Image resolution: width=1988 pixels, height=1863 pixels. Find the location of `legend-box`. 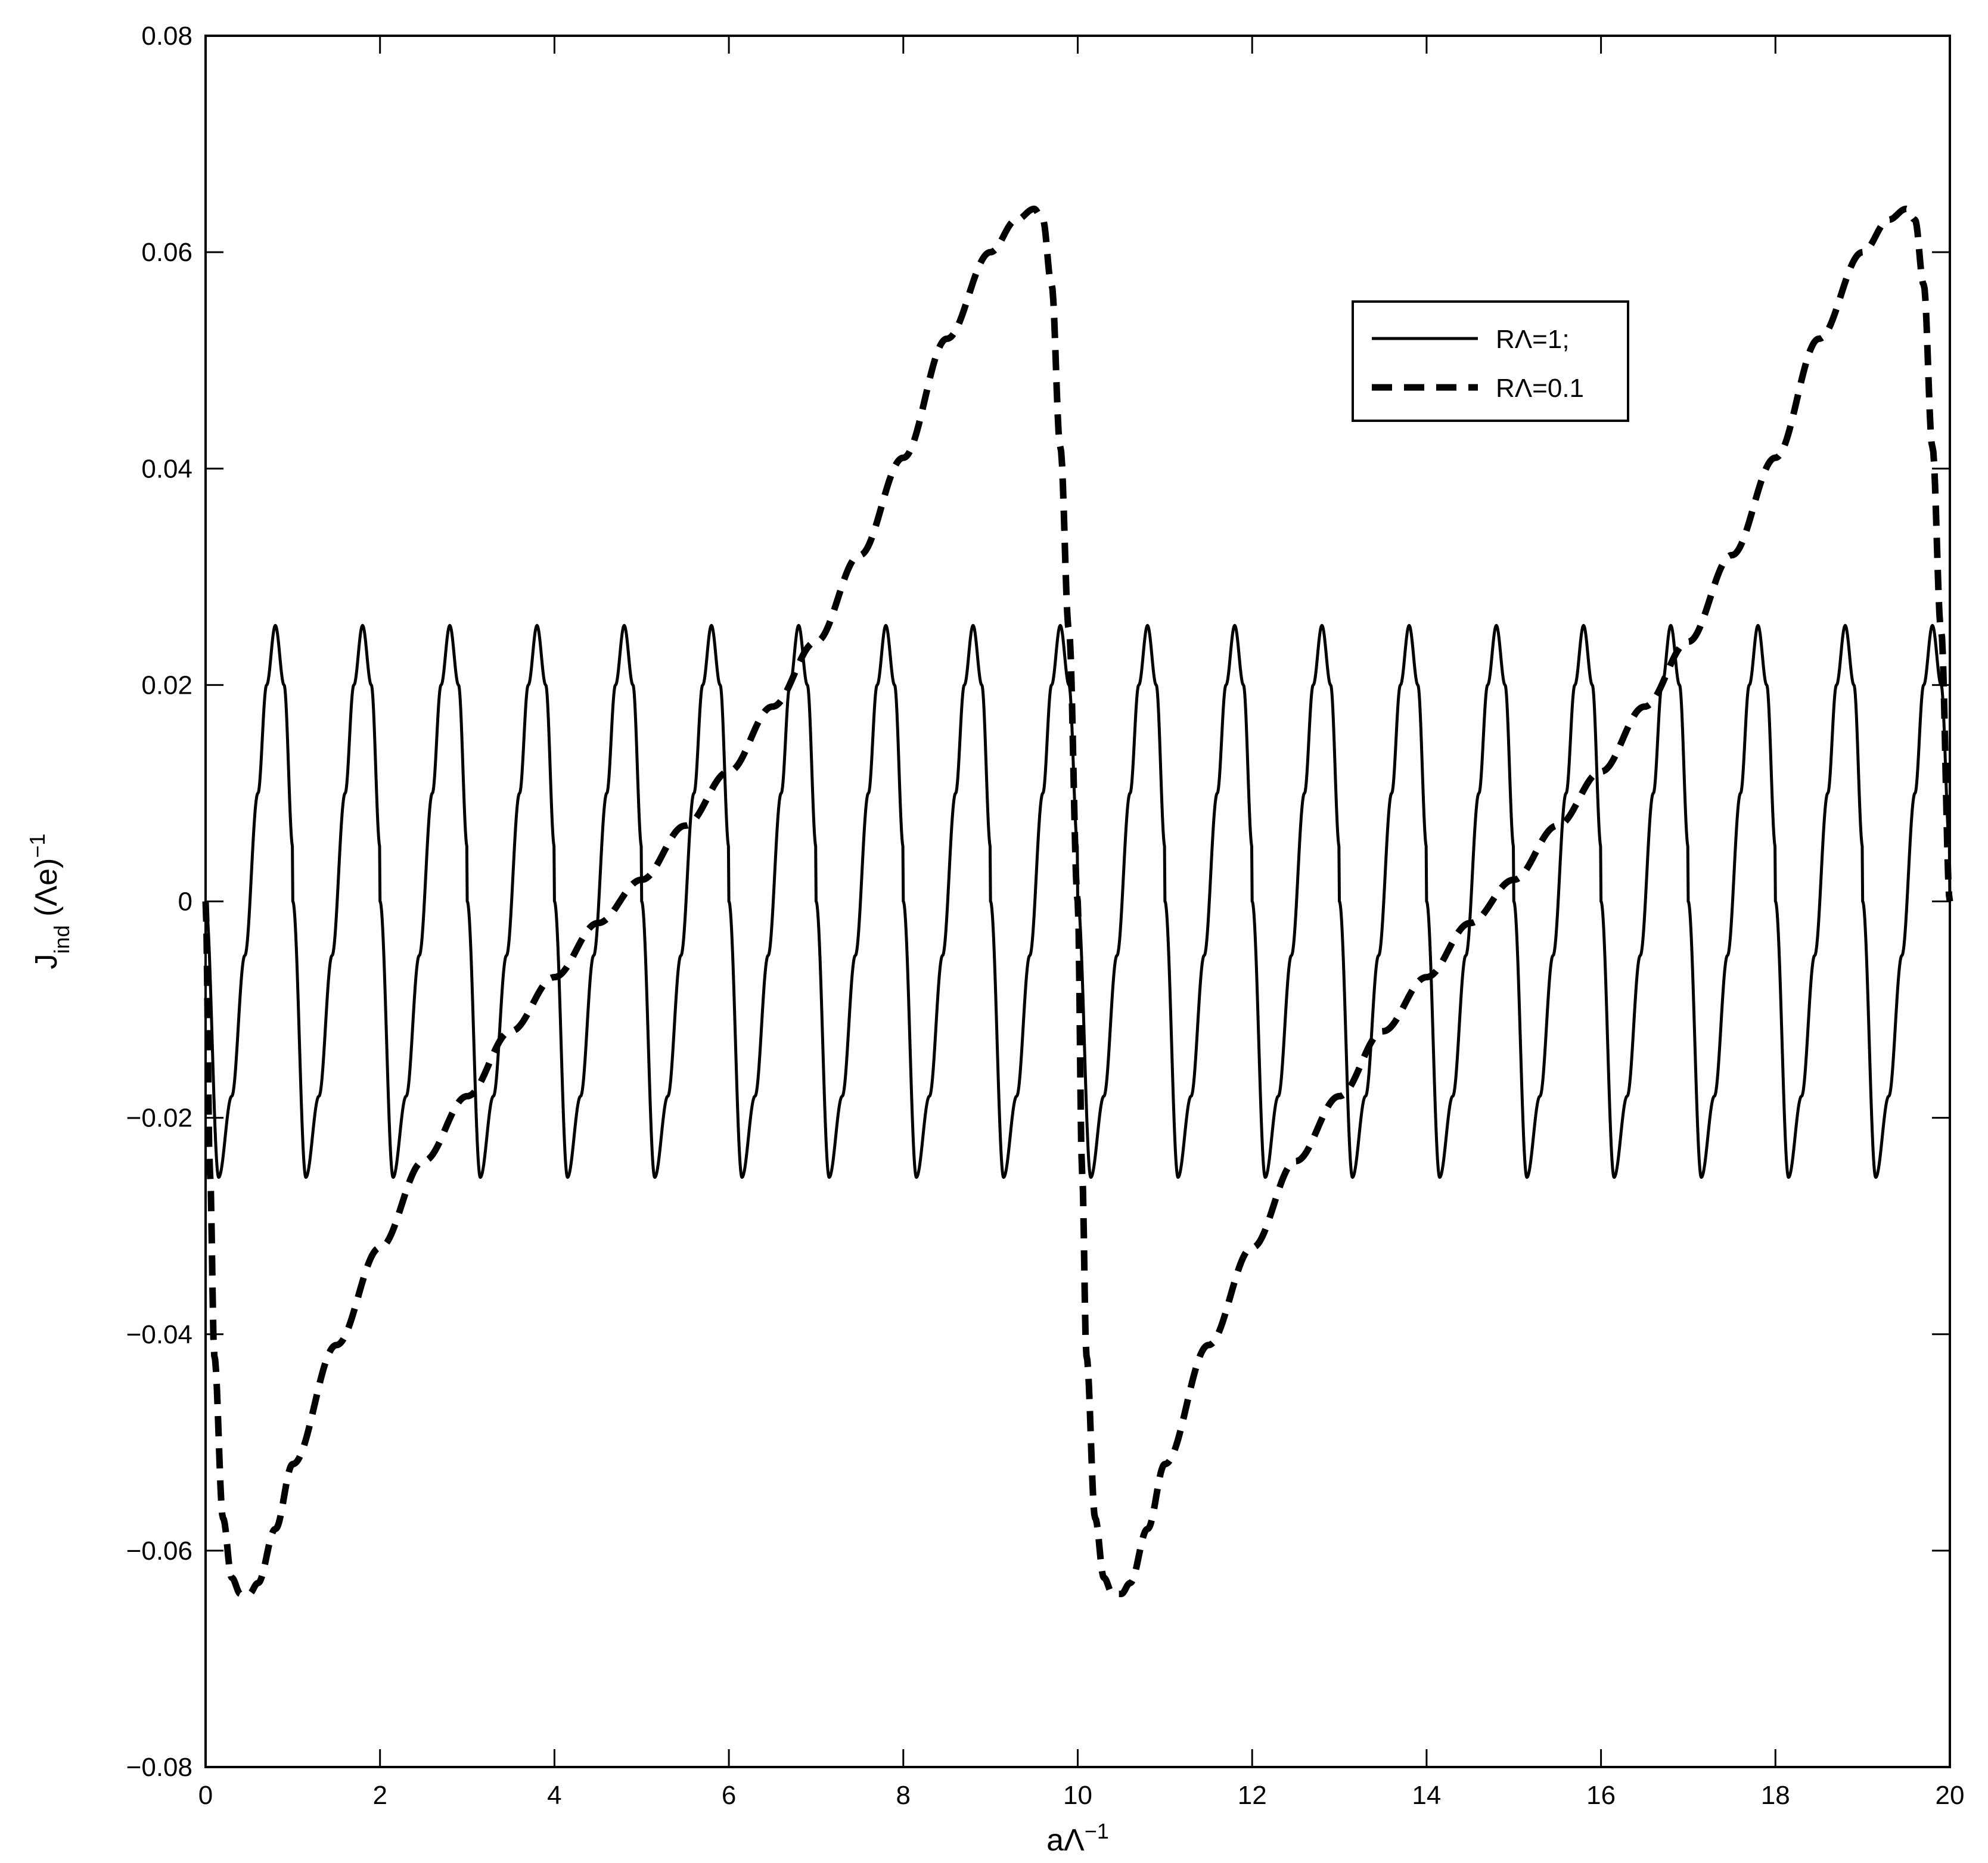

legend-box is located at coordinates (1490, 361).